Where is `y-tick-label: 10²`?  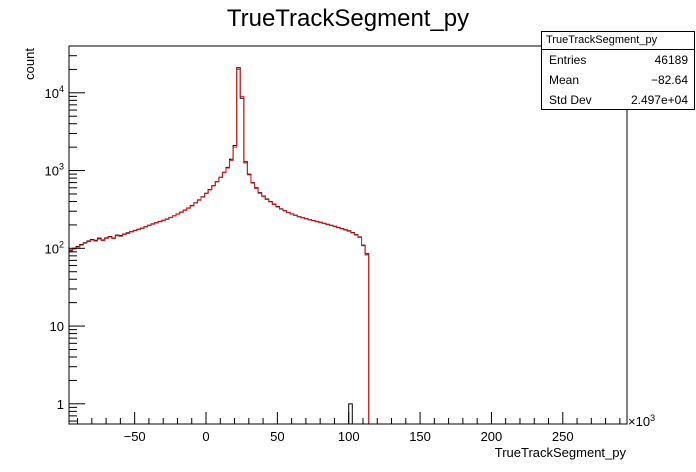 y-tick-label: 10² is located at coordinates (54, 247).